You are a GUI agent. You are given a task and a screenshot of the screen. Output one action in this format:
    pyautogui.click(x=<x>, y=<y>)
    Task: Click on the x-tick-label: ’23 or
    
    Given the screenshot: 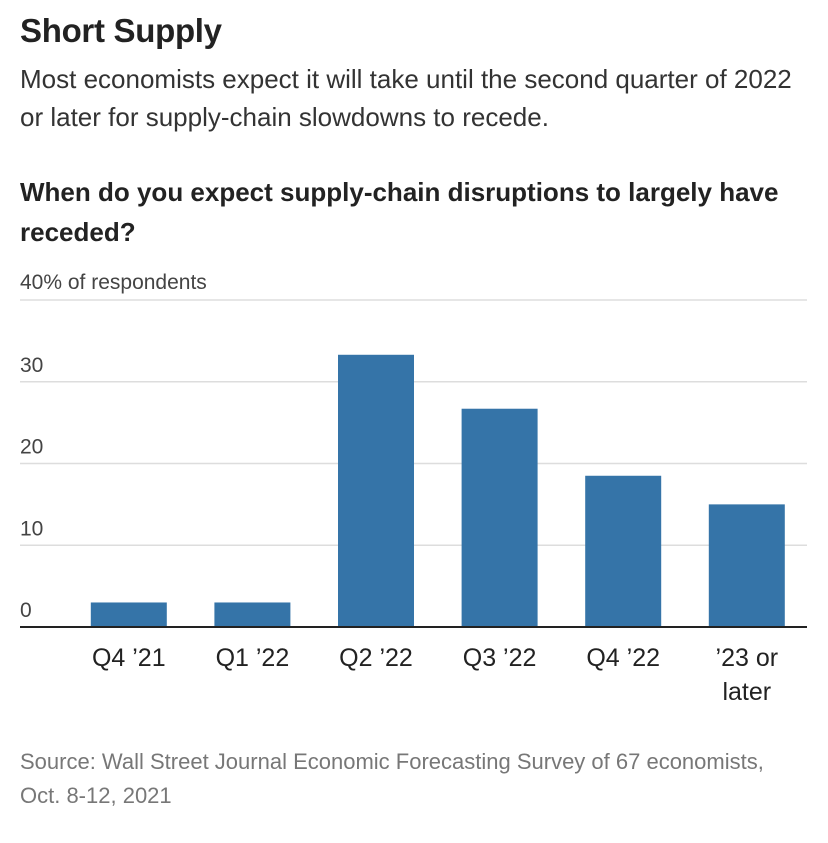 What is the action you would take?
    pyautogui.click(x=747, y=658)
    